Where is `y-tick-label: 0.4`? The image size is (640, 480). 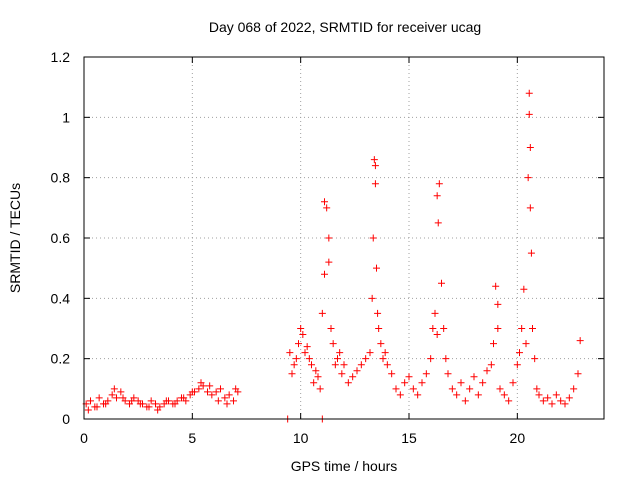
y-tick-label: 0.4 is located at coordinates (61, 298).